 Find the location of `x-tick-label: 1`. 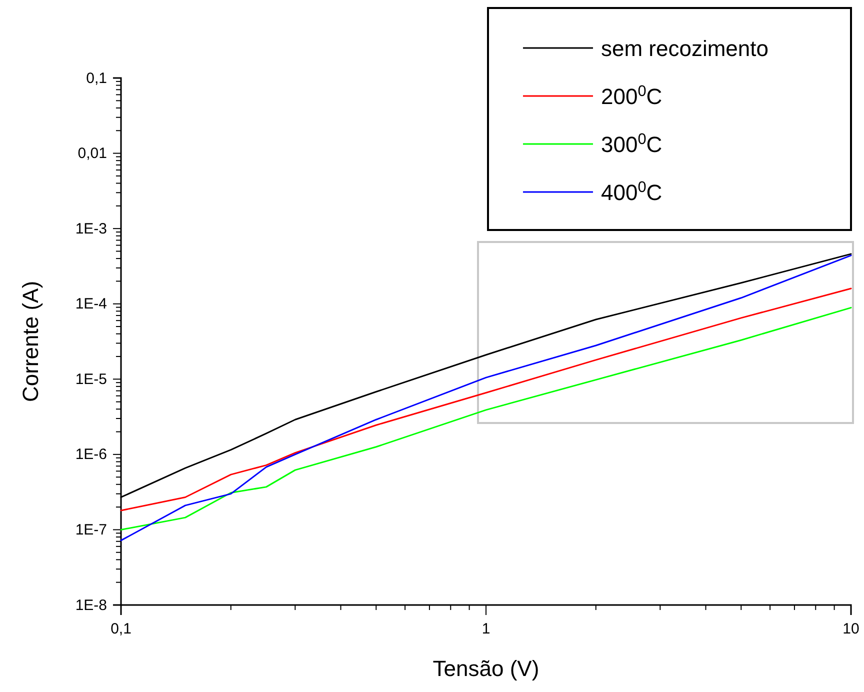

x-tick-label: 1 is located at coordinates (486, 629).